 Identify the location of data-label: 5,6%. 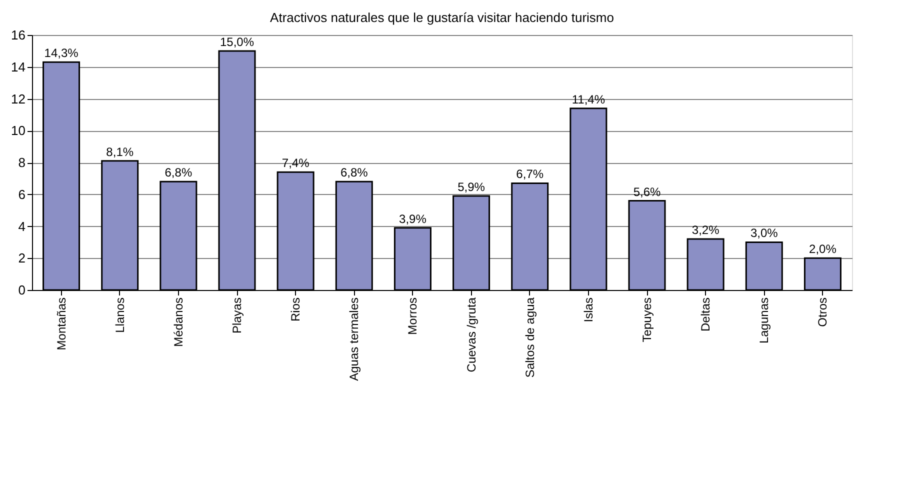
(647, 191).